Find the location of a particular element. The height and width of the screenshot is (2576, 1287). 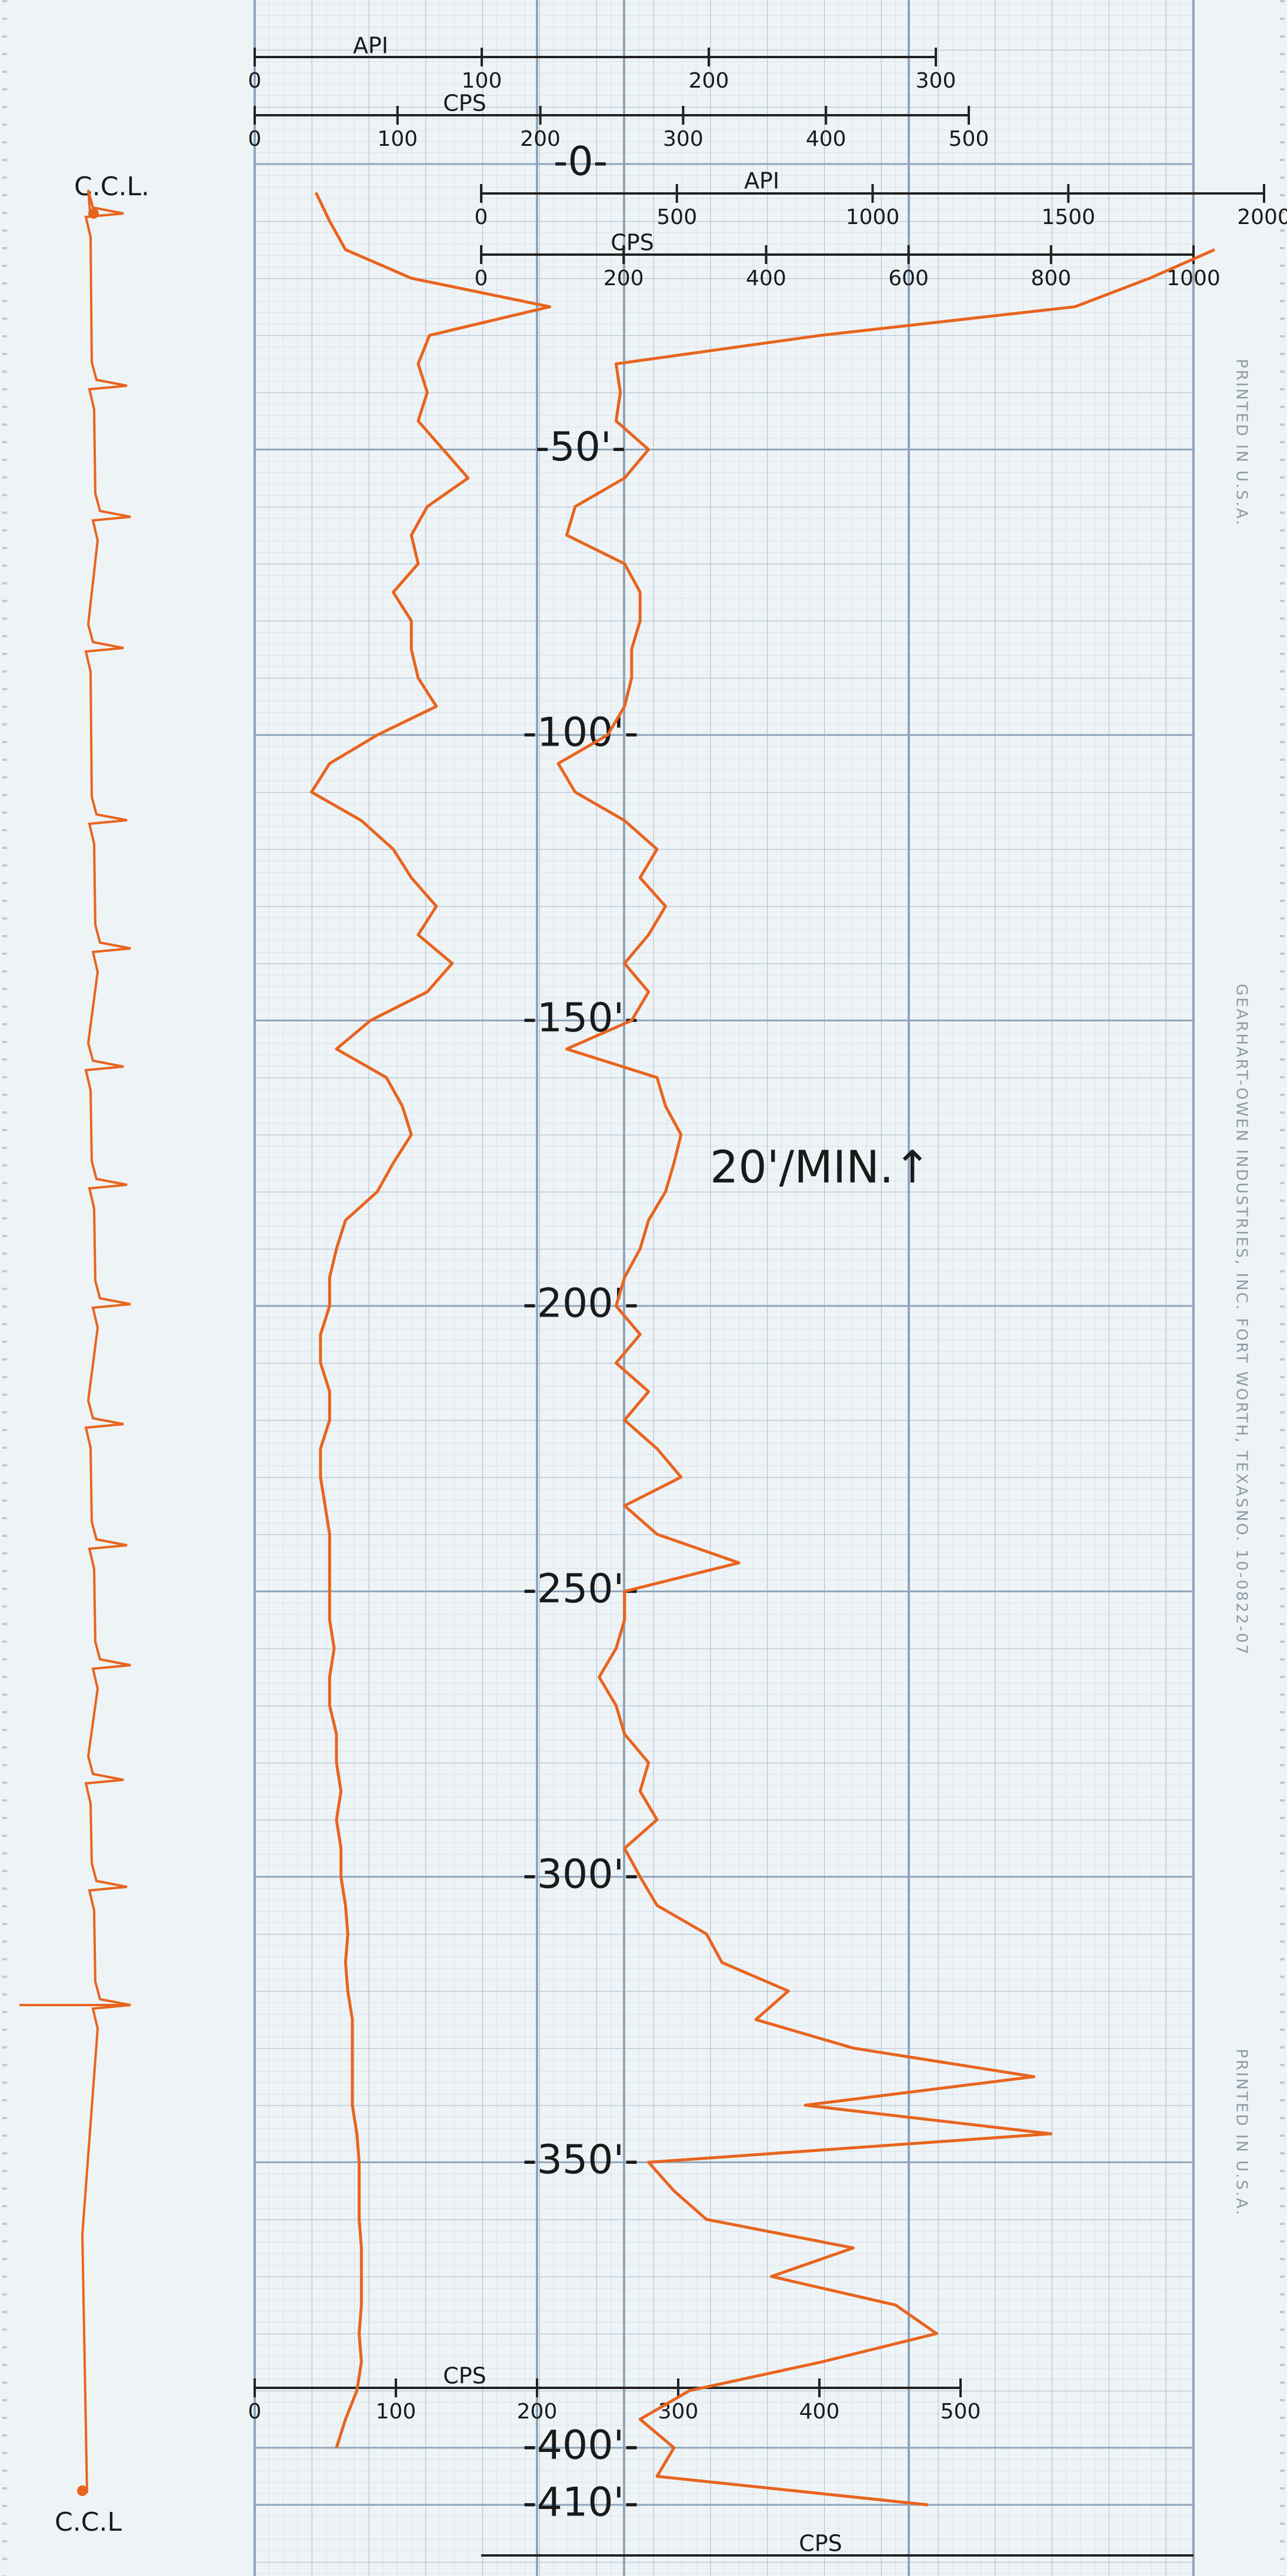

depth-label: -400'- is located at coordinates (580, 2445).